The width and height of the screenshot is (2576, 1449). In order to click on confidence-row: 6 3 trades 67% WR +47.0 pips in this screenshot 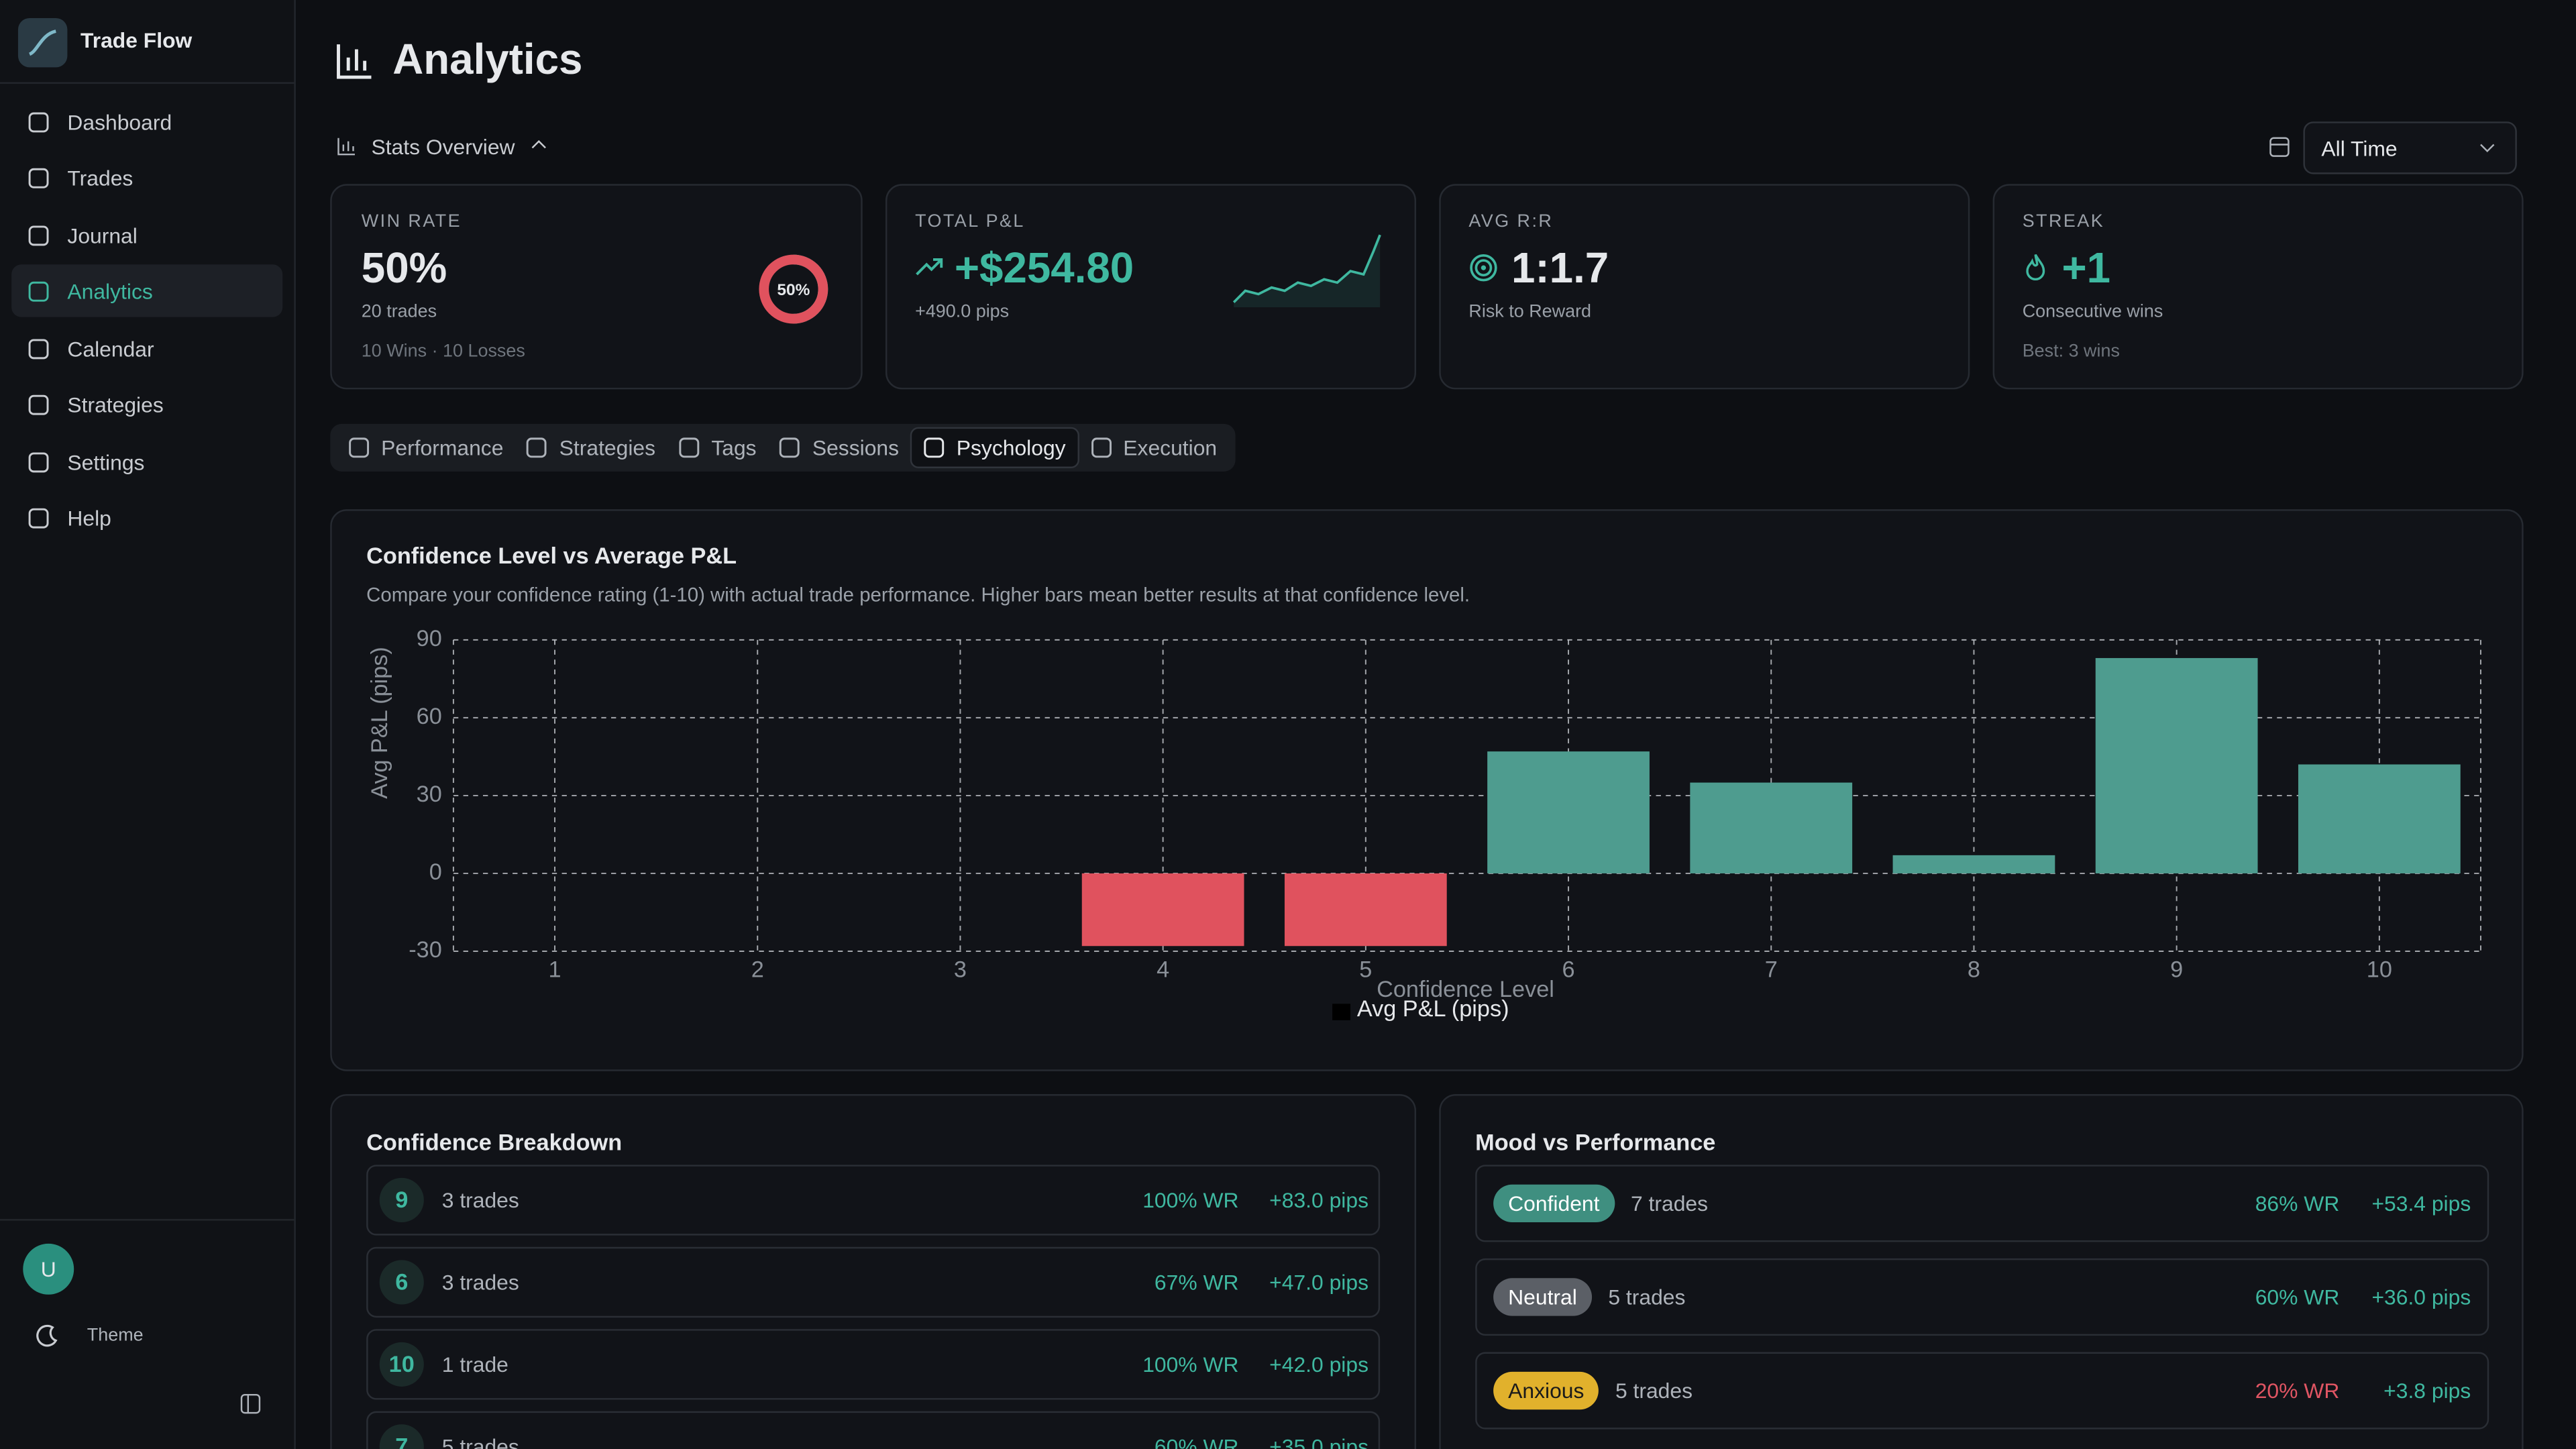, I will do `click(873, 1282)`.